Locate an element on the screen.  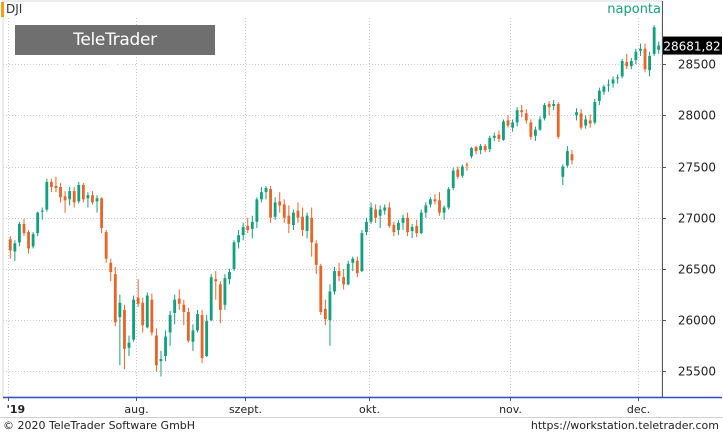
website-url: https://workstation.teletrader.com is located at coordinates (624, 425).